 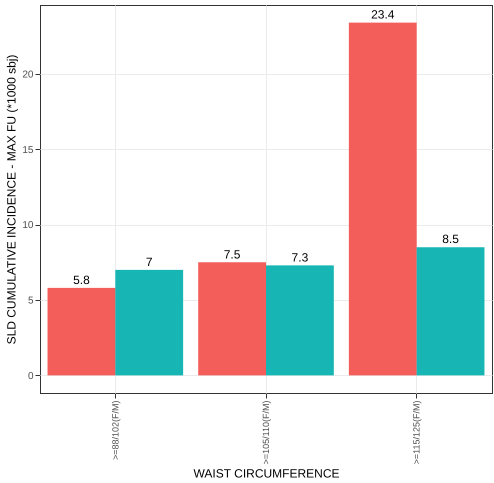 What do you see at coordinates (28, 226) in the screenshot?
I see `y-tick-label: 10` at bounding box center [28, 226].